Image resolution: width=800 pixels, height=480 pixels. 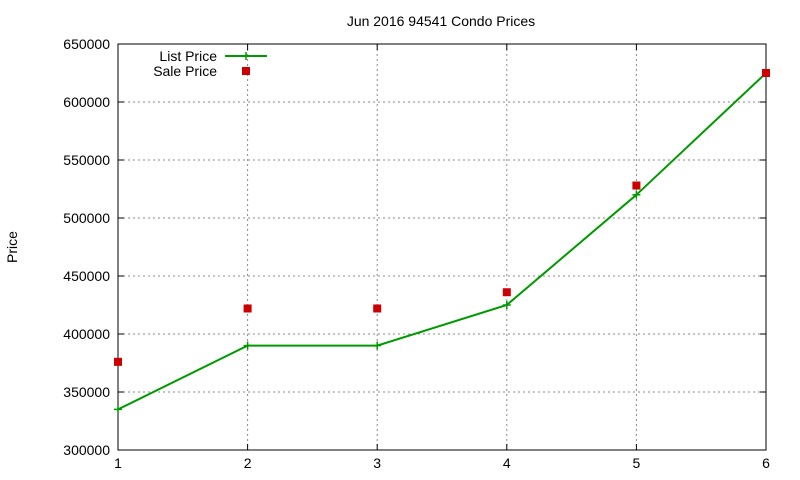 I want to click on x-tick-label: 5, so click(x=637, y=463).